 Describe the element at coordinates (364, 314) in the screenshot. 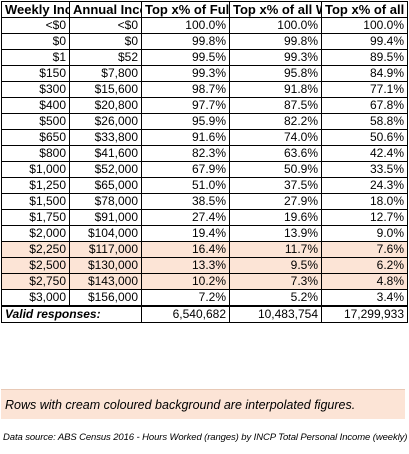

I see `valid-responses-all-australians: 17,299,933` at that location.